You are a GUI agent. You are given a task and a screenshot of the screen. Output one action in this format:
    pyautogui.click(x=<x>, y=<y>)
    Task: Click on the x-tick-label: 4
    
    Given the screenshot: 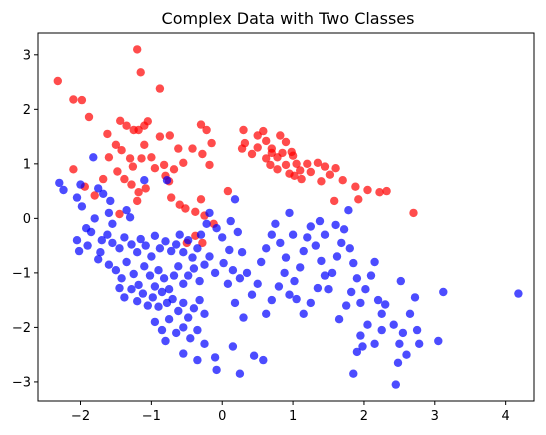 What is the action you would take?
    pyautogui.click(x=506, y=416)
    